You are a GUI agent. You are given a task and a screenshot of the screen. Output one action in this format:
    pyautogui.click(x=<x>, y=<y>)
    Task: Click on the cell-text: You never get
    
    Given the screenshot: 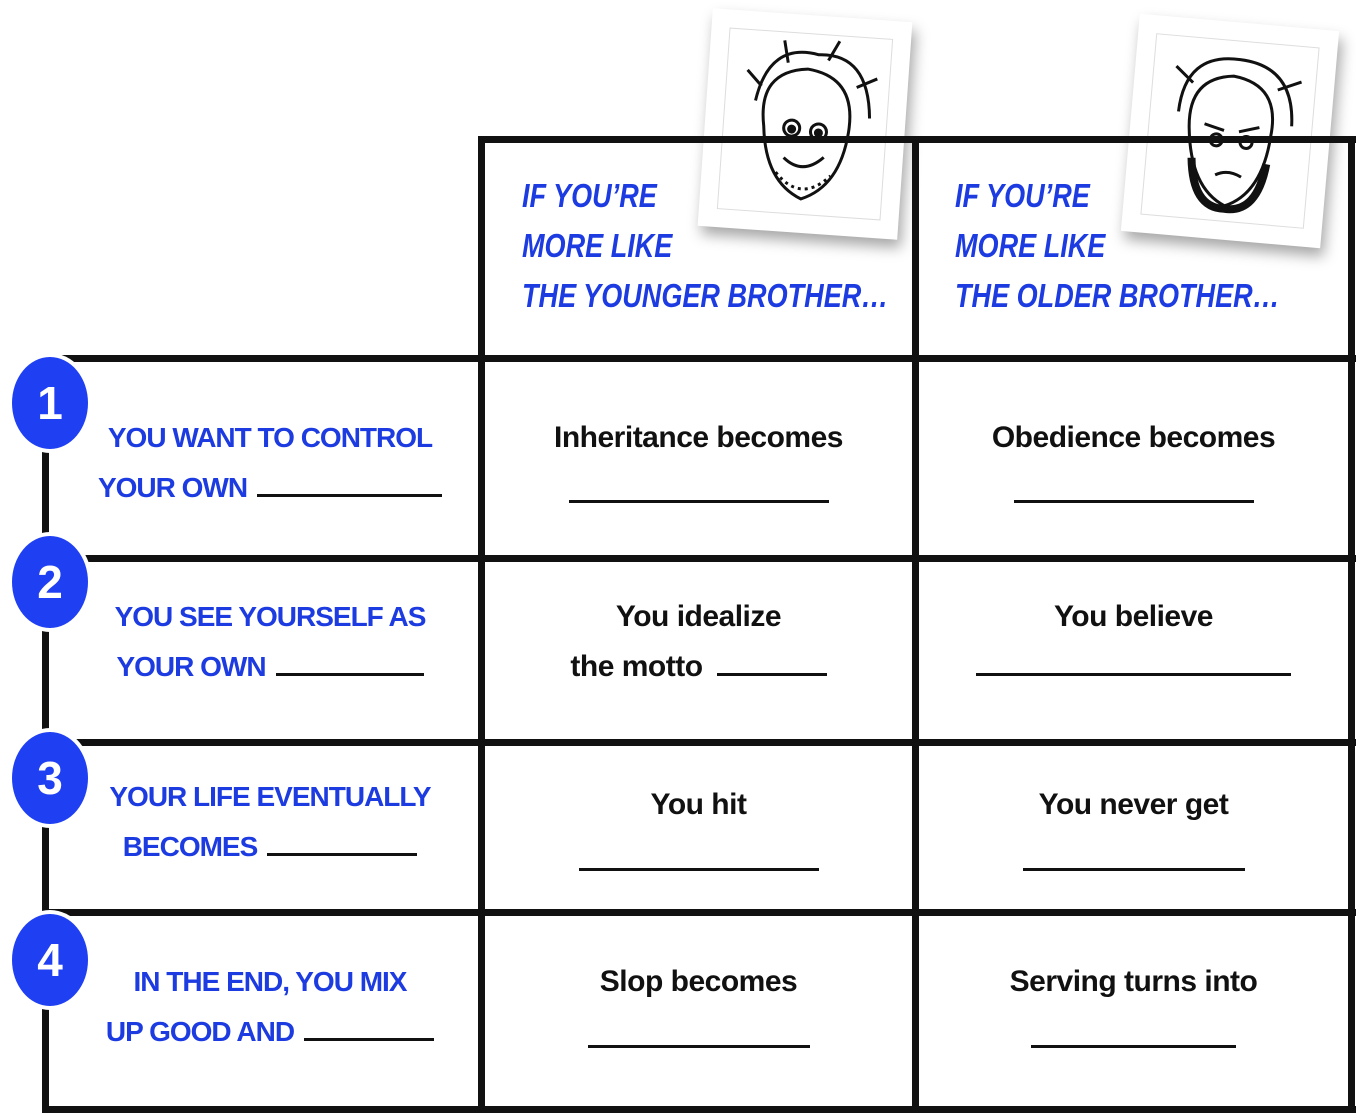 What is the action you would take?
    pyautogui.click(x=1133, y=804)
    